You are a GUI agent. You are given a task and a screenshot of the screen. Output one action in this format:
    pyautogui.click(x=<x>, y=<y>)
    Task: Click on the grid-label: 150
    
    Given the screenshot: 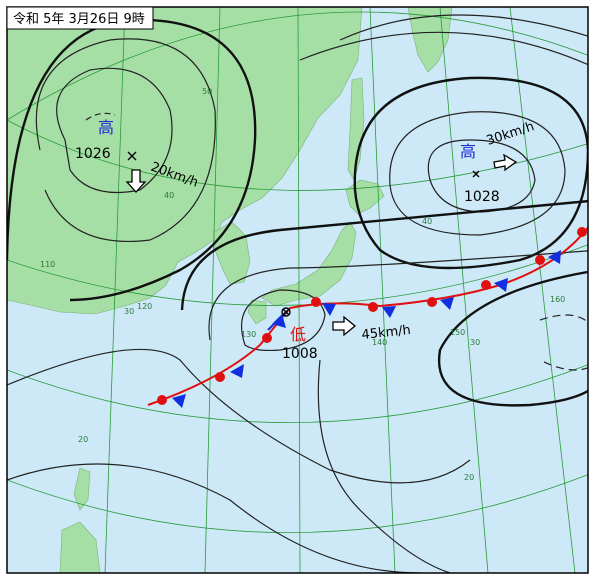 What is the action you would take?
    pyautogui.click(x=457, y=332)
    